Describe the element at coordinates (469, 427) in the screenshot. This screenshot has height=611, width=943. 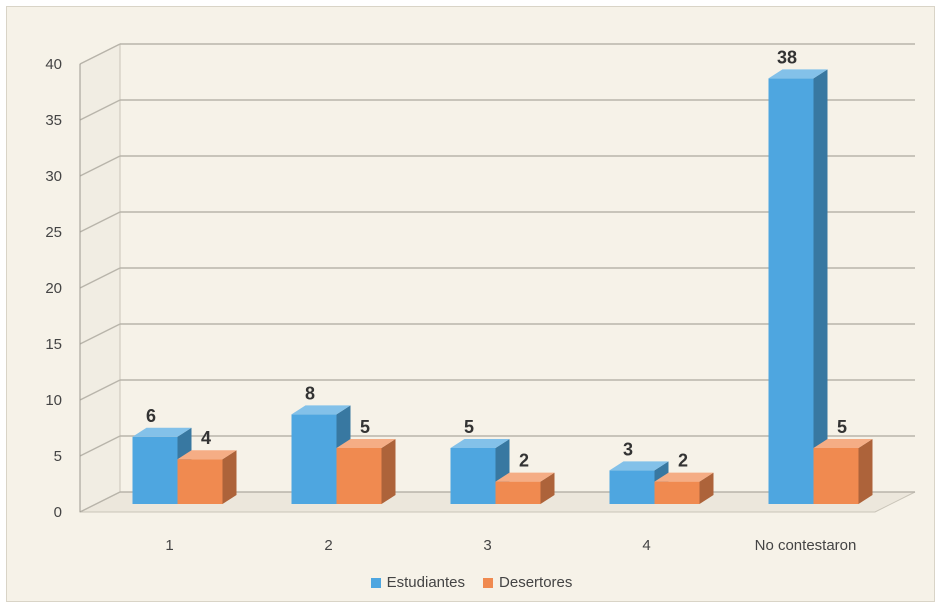
I see `data-label-estudiantes: 5` at that location.